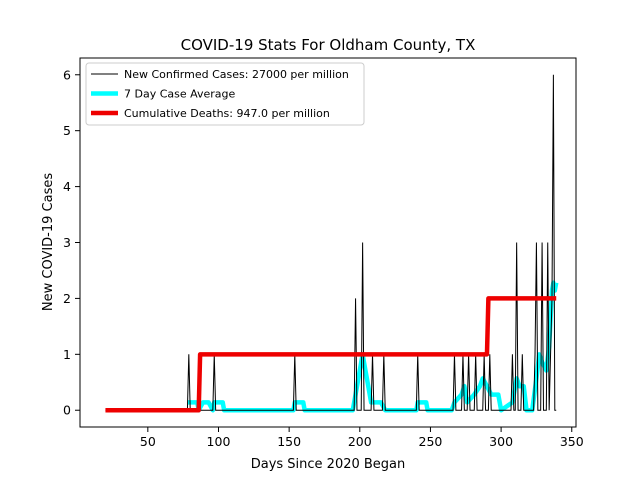 Image resolution: width=640 pixels, height=480 pixels. Describe the element at coordinates (67, 242) in the screenshot. I see `y-tick-label: 3` at that location.